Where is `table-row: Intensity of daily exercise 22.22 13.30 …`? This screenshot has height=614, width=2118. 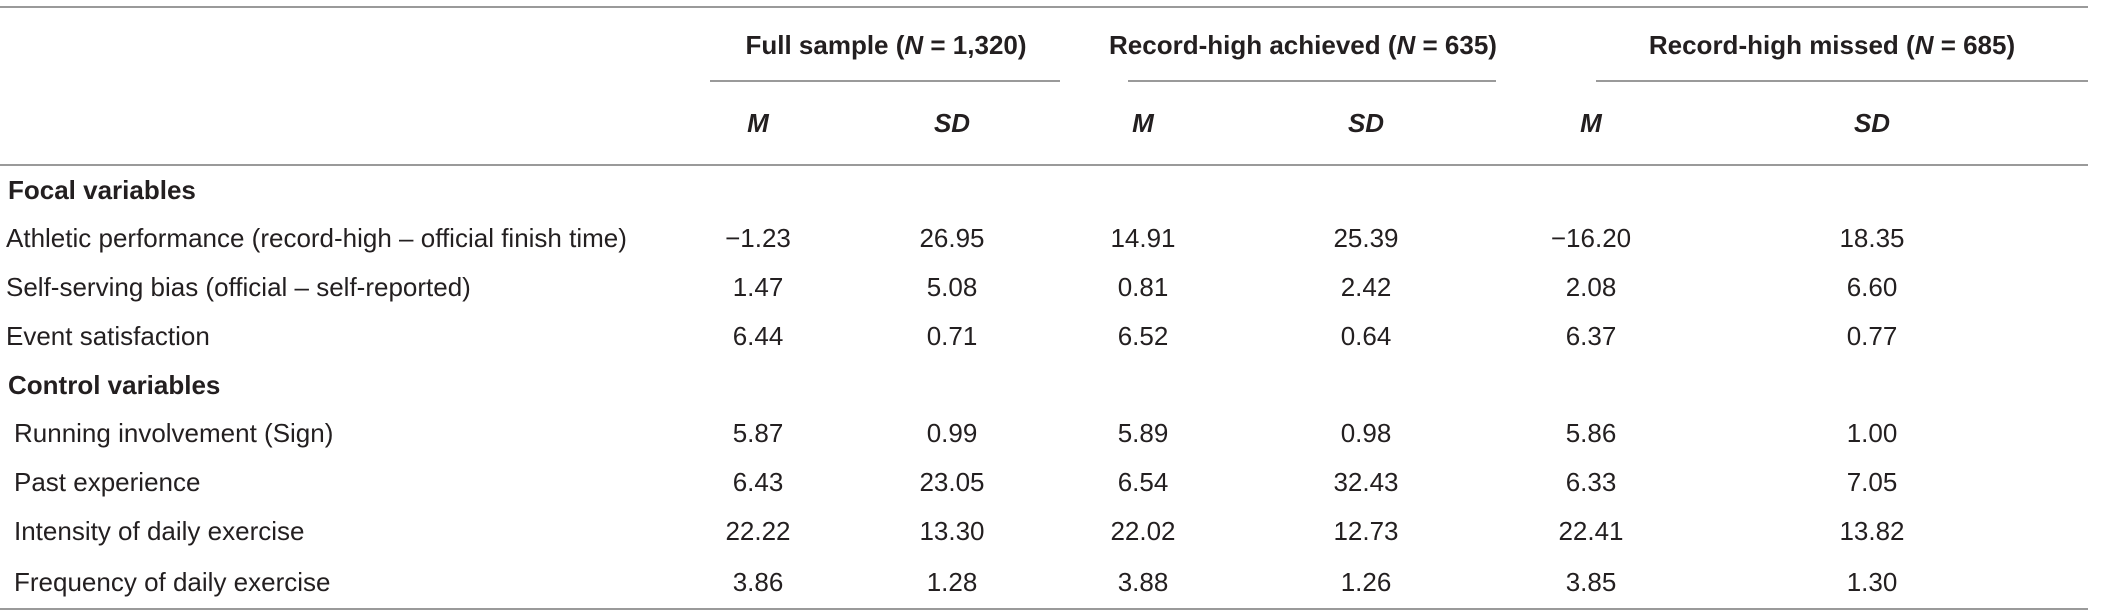 table-row: Intensity of daily exercise 22.22 13.30 … is located at coordinates (1044, 531).